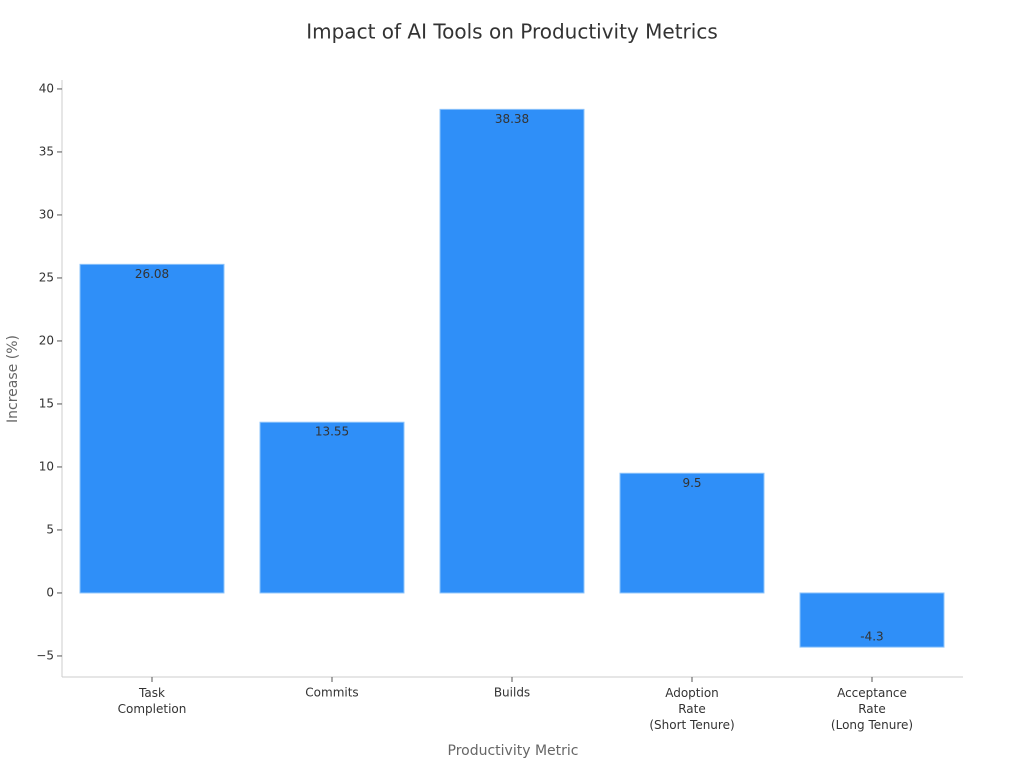 Image resolution: width=1024 pixels, height=768 pixels. Describe the element at coordinates (46, 340) in the screenshot. I see `y-tick-label: 20` at that location.